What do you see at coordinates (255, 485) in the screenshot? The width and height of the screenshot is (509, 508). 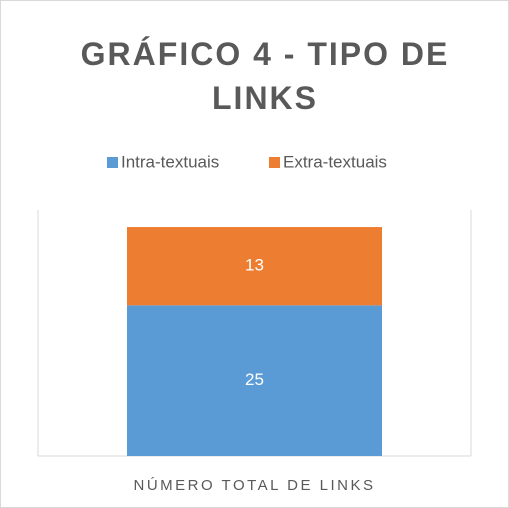 I see `x-tick-label: NÚMERO TOTAL DE LINKS` at bounding box center [255, 485].